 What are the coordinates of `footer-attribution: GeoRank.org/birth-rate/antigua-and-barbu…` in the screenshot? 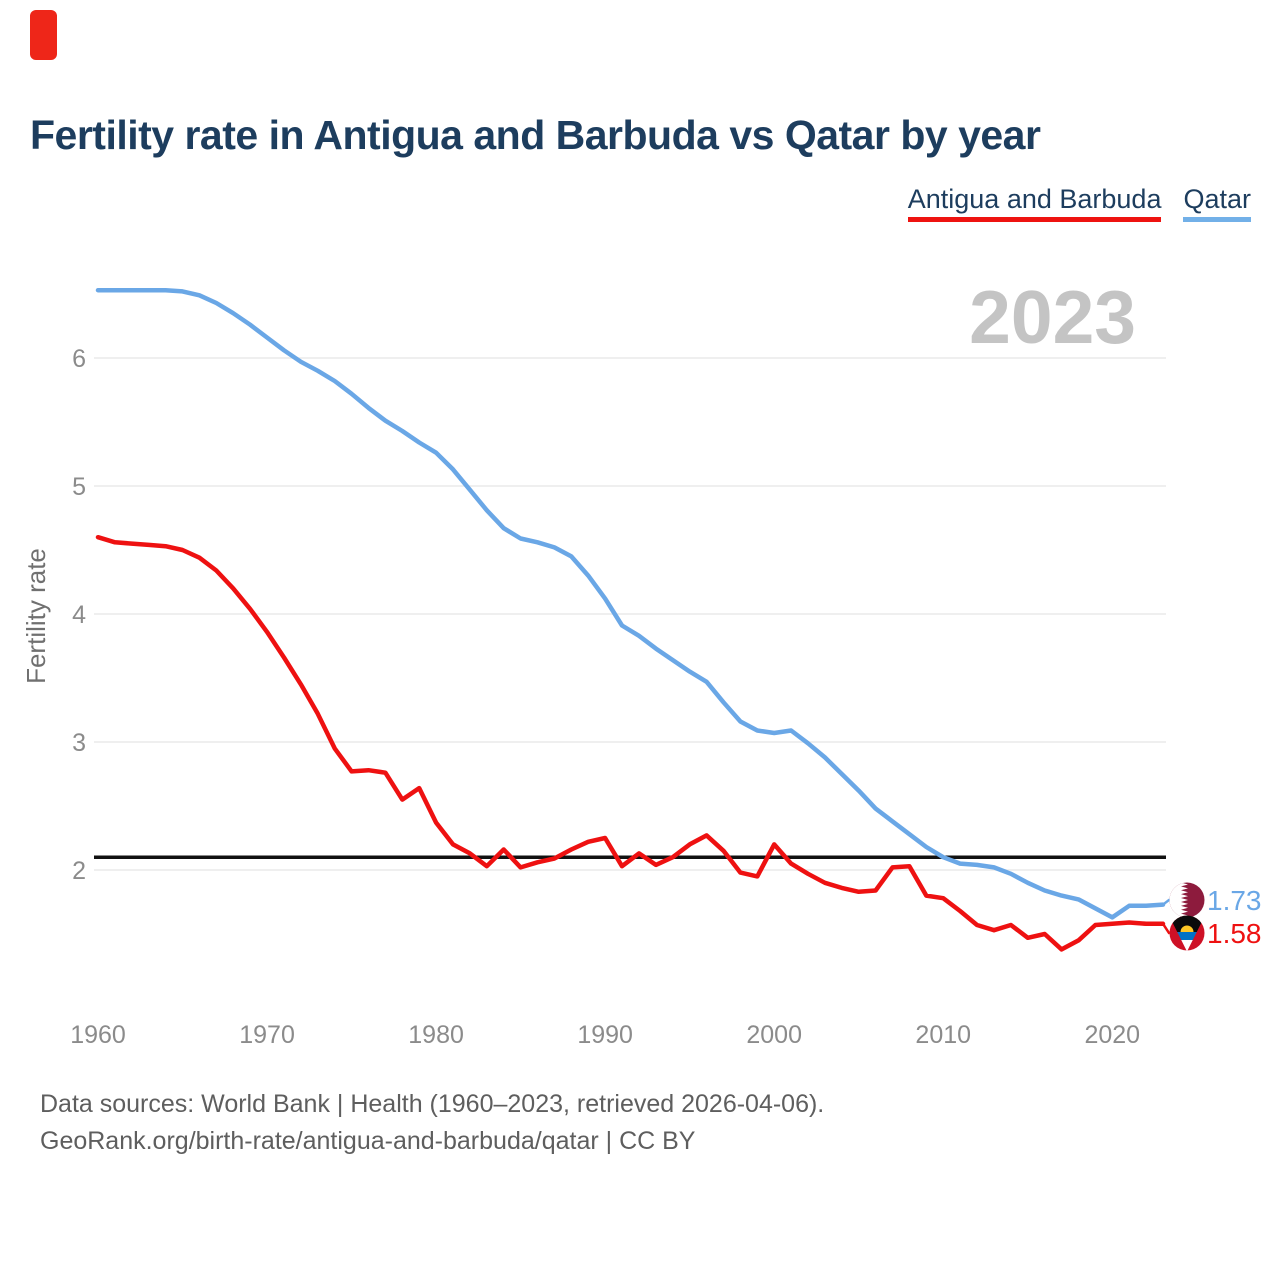 It's located at (368, 1141).